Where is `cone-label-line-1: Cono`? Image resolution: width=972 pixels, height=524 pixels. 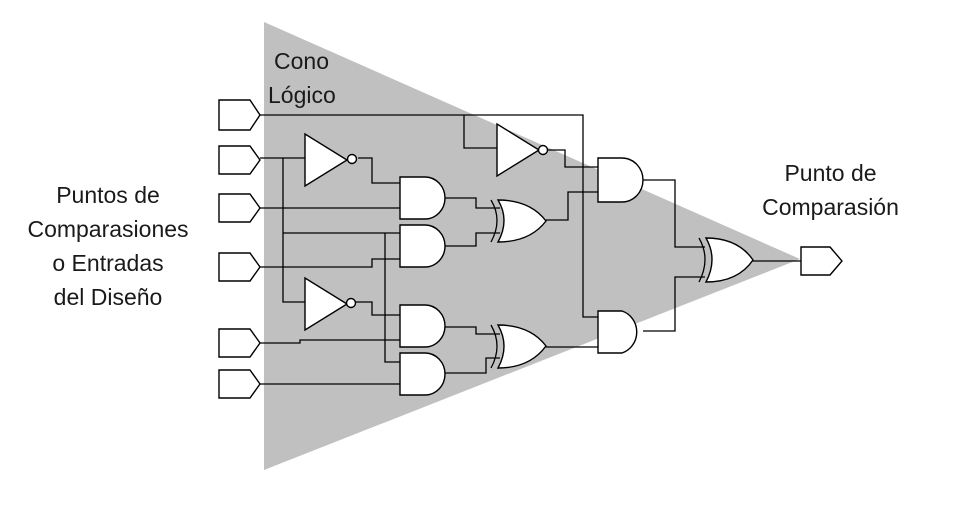
cone-label-line-1: Cono is located at coordinates (301, 61).